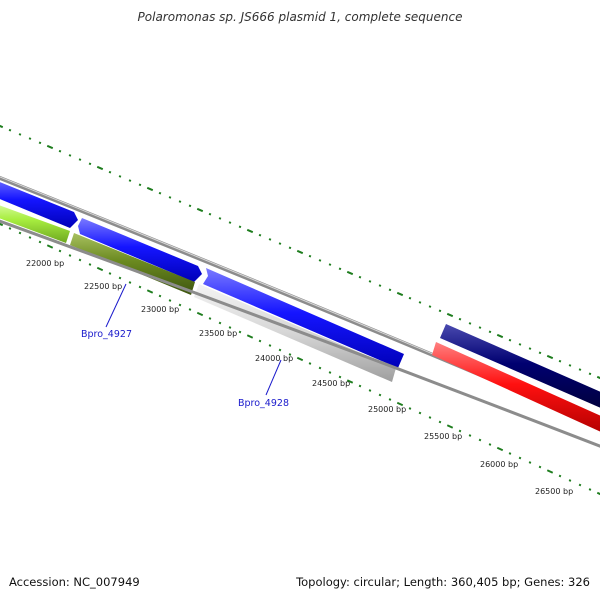 The height and width of the screenshot is (600, 600). I want to click on ruler-label: 23500 bp, so click(218, 333).